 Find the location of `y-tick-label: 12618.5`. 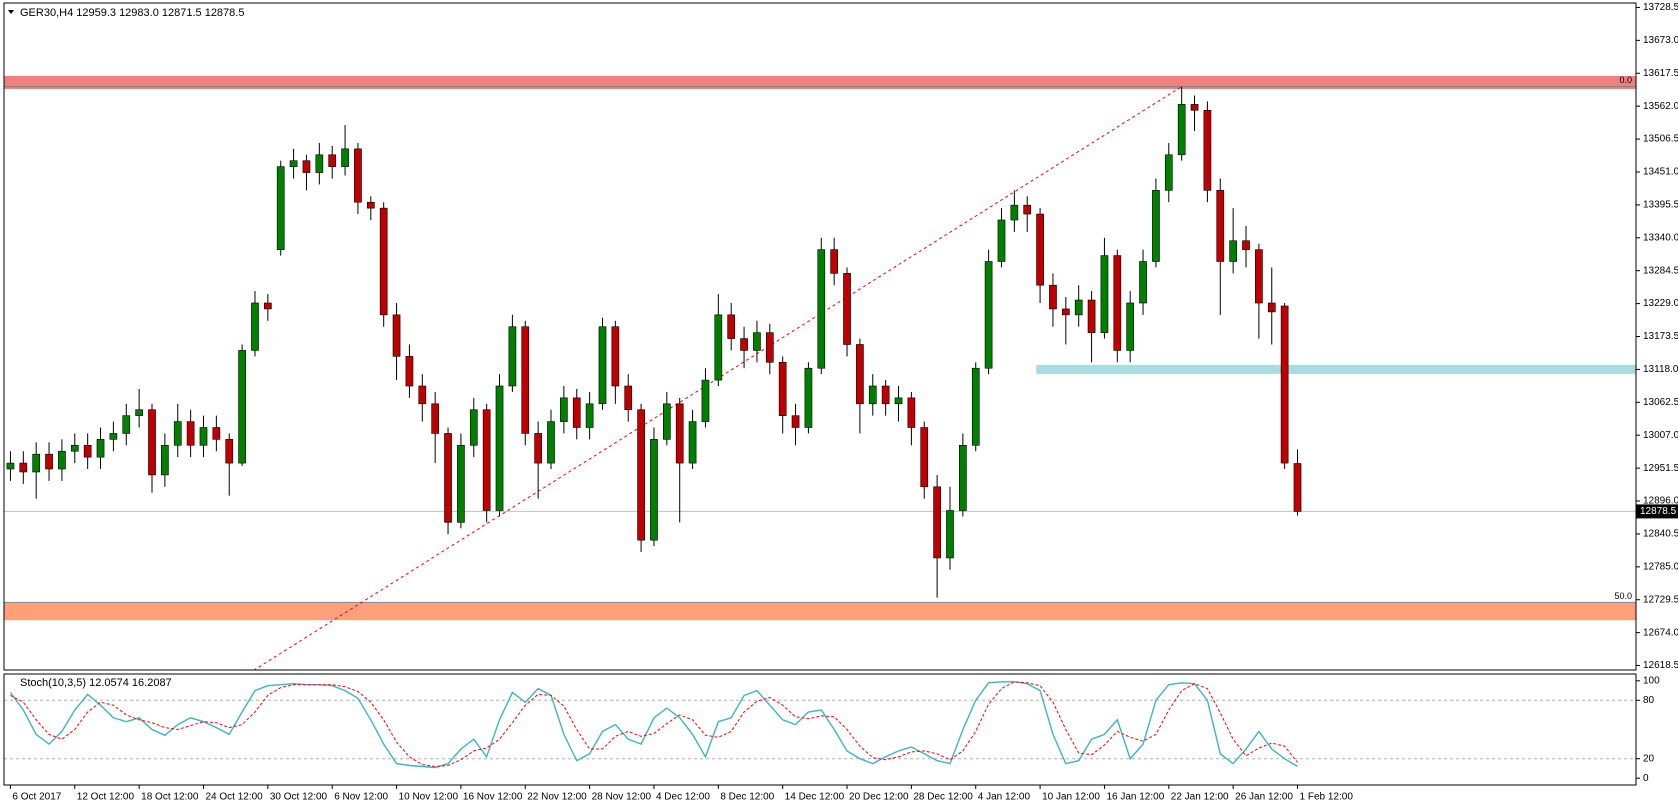

y-tick-label: 12618.5 is located at coordinates (1660, 665).